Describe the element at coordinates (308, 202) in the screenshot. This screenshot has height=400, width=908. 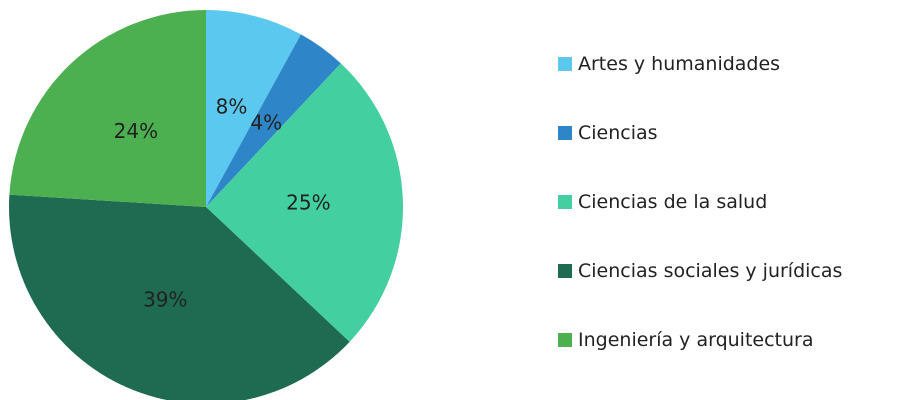
I see `data-label: 25%` at that location.